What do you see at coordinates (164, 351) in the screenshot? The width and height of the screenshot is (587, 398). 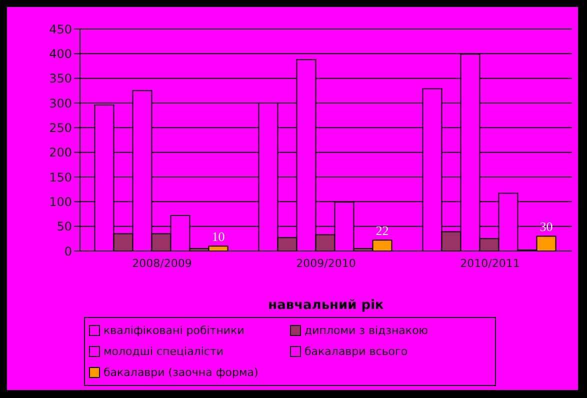 I see `legend-label: молодші спеціалісти` at bounding box center [164, 351].